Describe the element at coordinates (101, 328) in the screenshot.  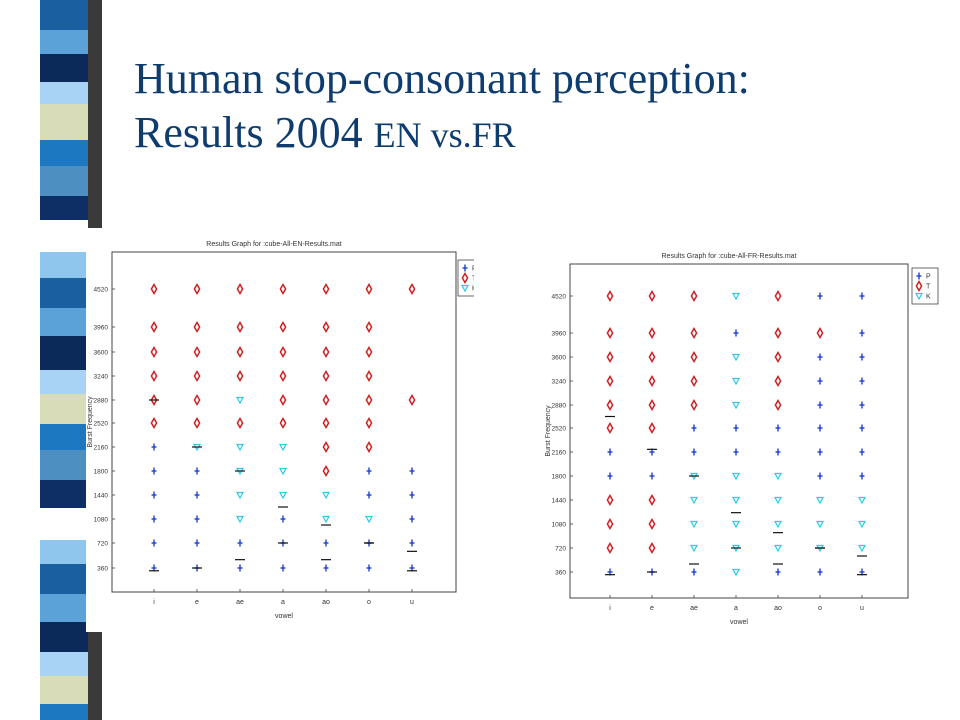
I see `y-tick-label: 3960` at that location.